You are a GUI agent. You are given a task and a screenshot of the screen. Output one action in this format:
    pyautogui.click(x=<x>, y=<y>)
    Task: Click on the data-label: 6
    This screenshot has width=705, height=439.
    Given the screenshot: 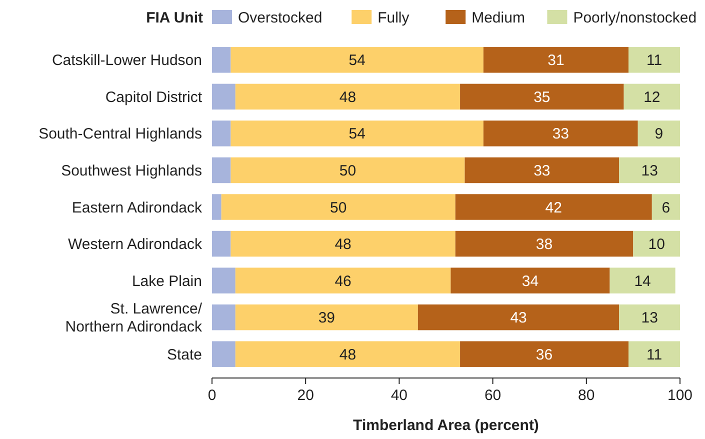 What is the action you would take?
    pyautogui.click(x=666, y=207)
    